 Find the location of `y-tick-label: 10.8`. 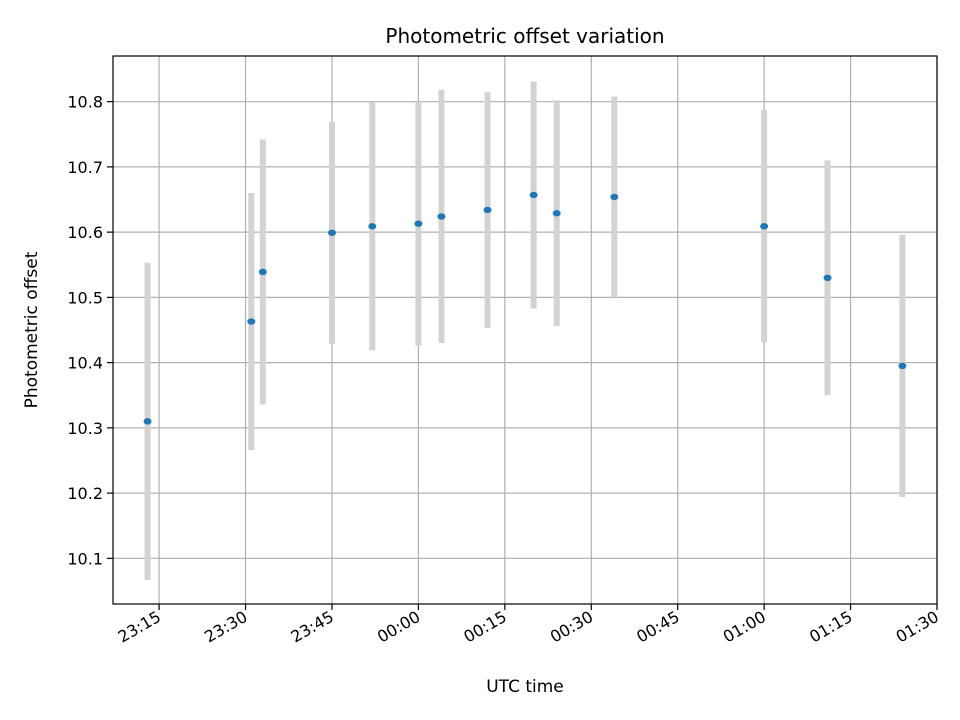

y-tick-label: 10.8 is located at coordinates (85, 102).